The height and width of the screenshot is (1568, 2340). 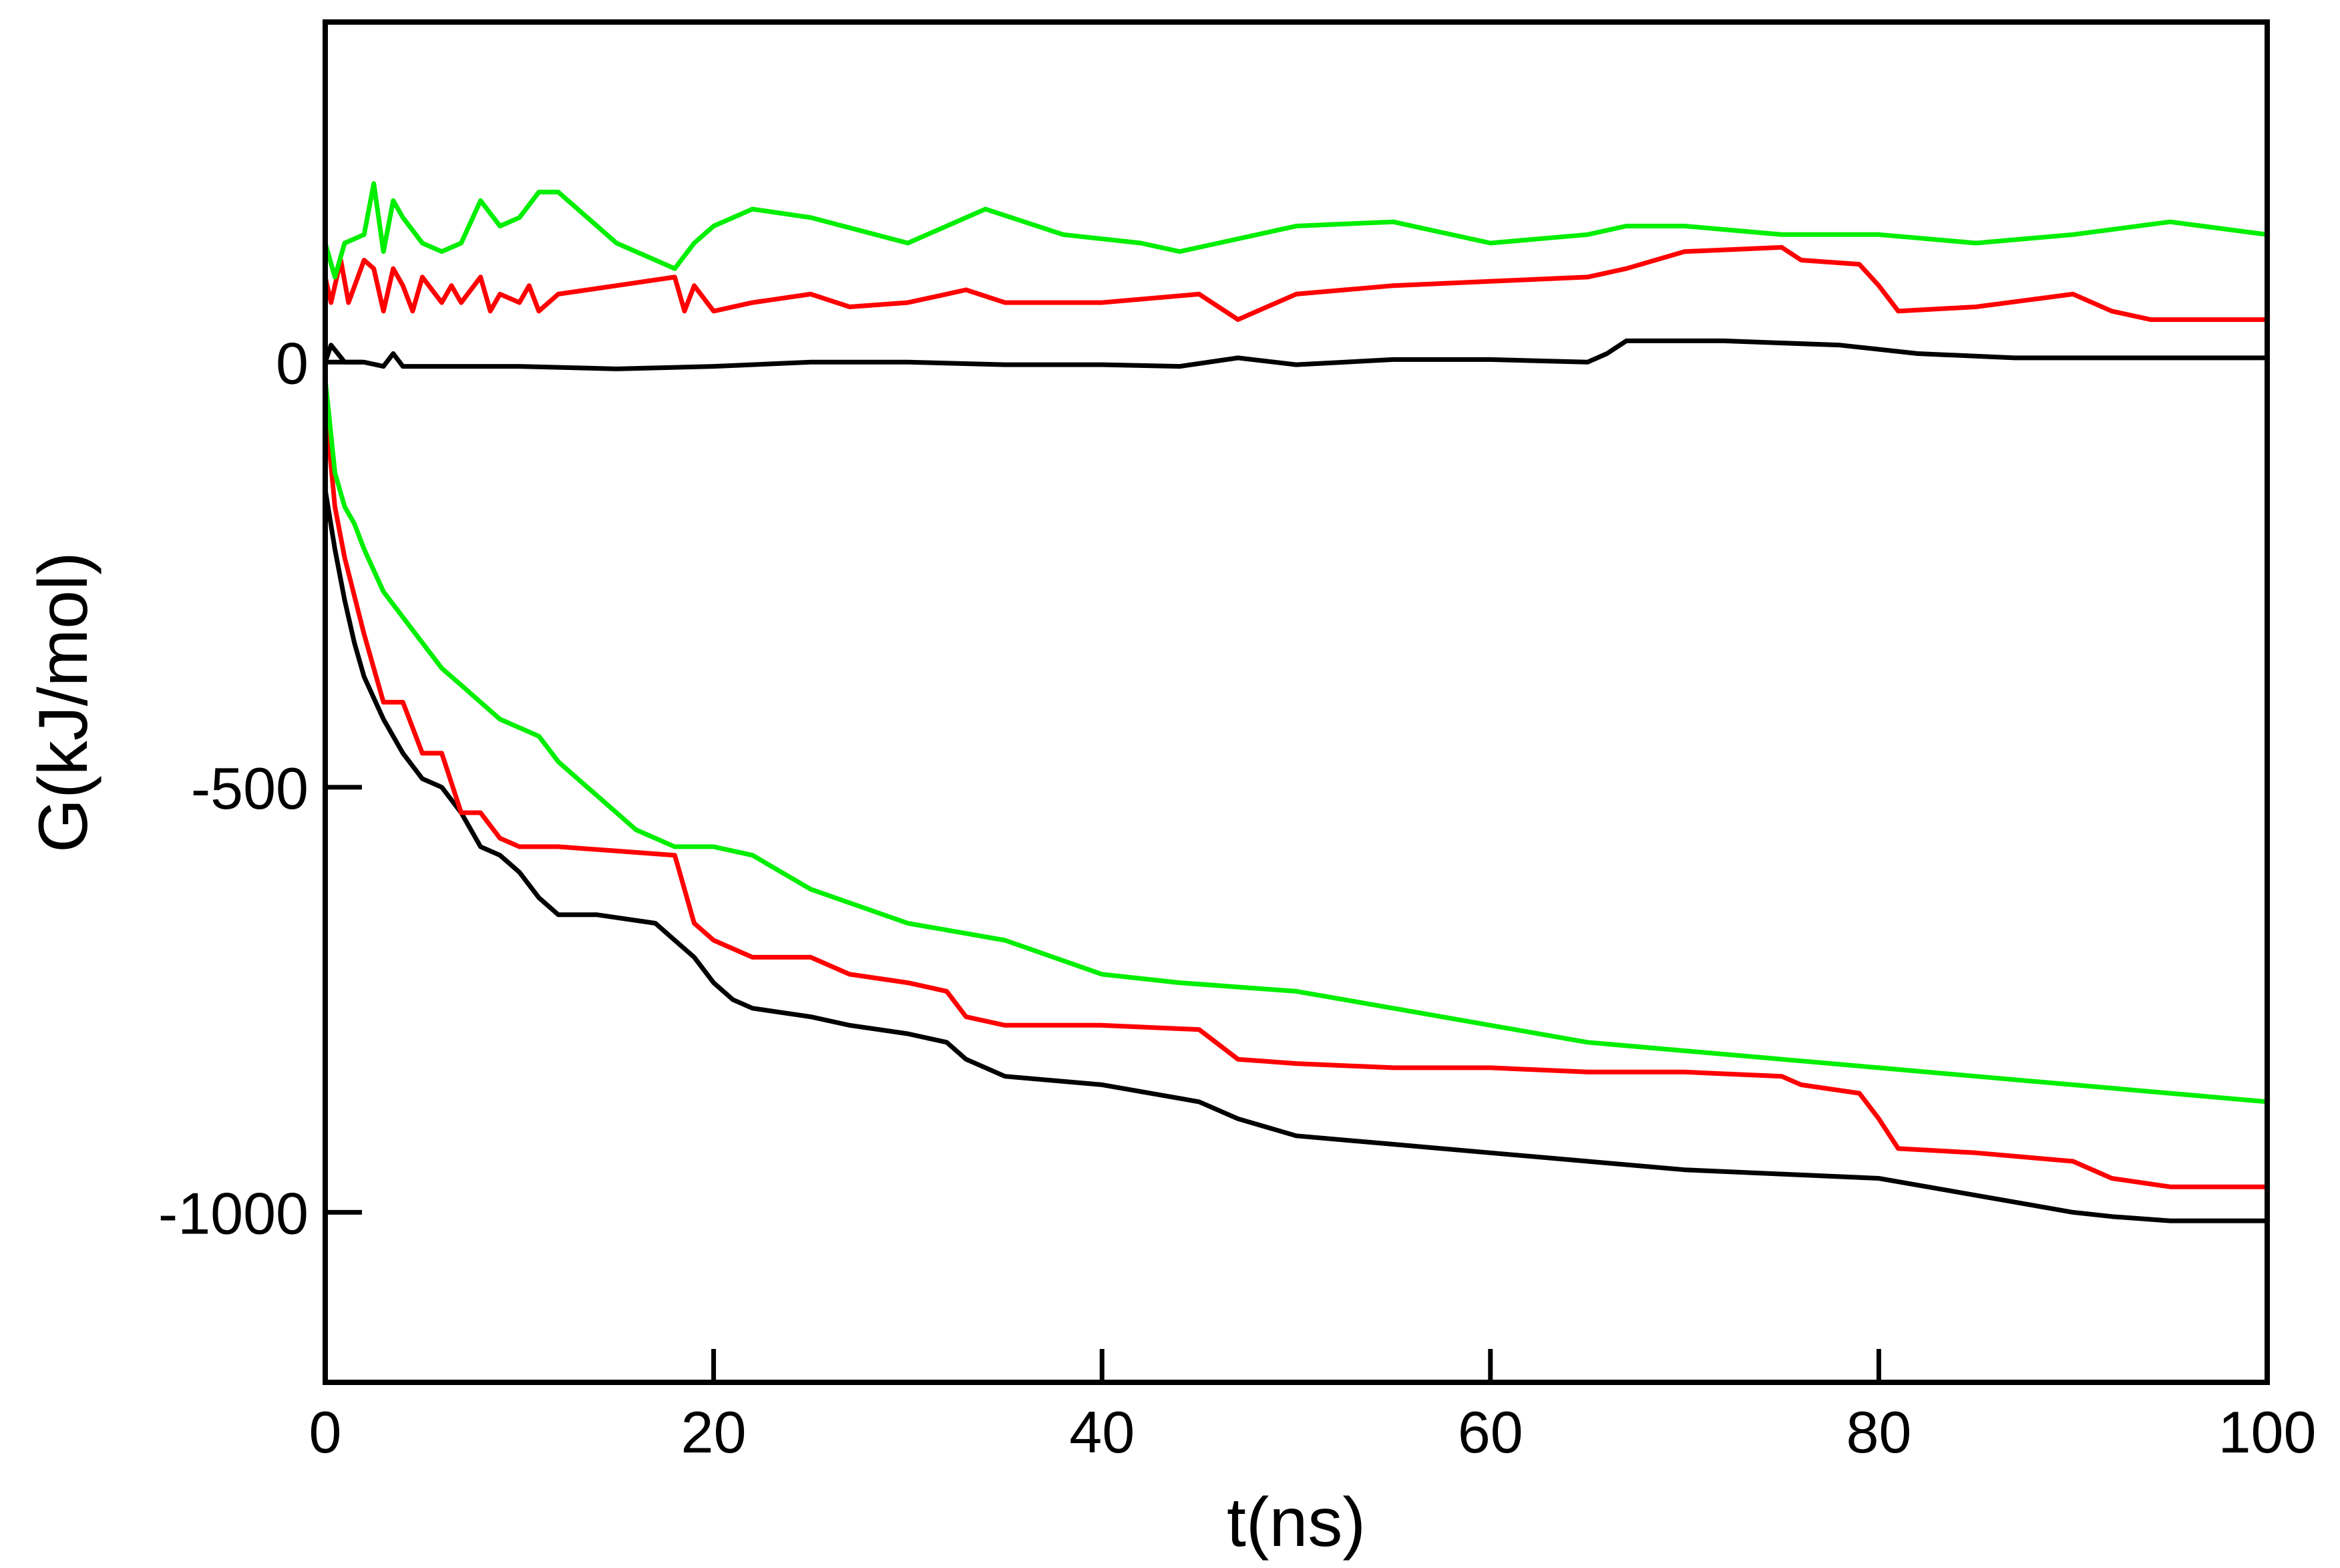 What do you see at coordinates (1296, 1522) in the screenshot?
I see `x-axis-label: t(ns)` at bounding box center [1296, 1522].